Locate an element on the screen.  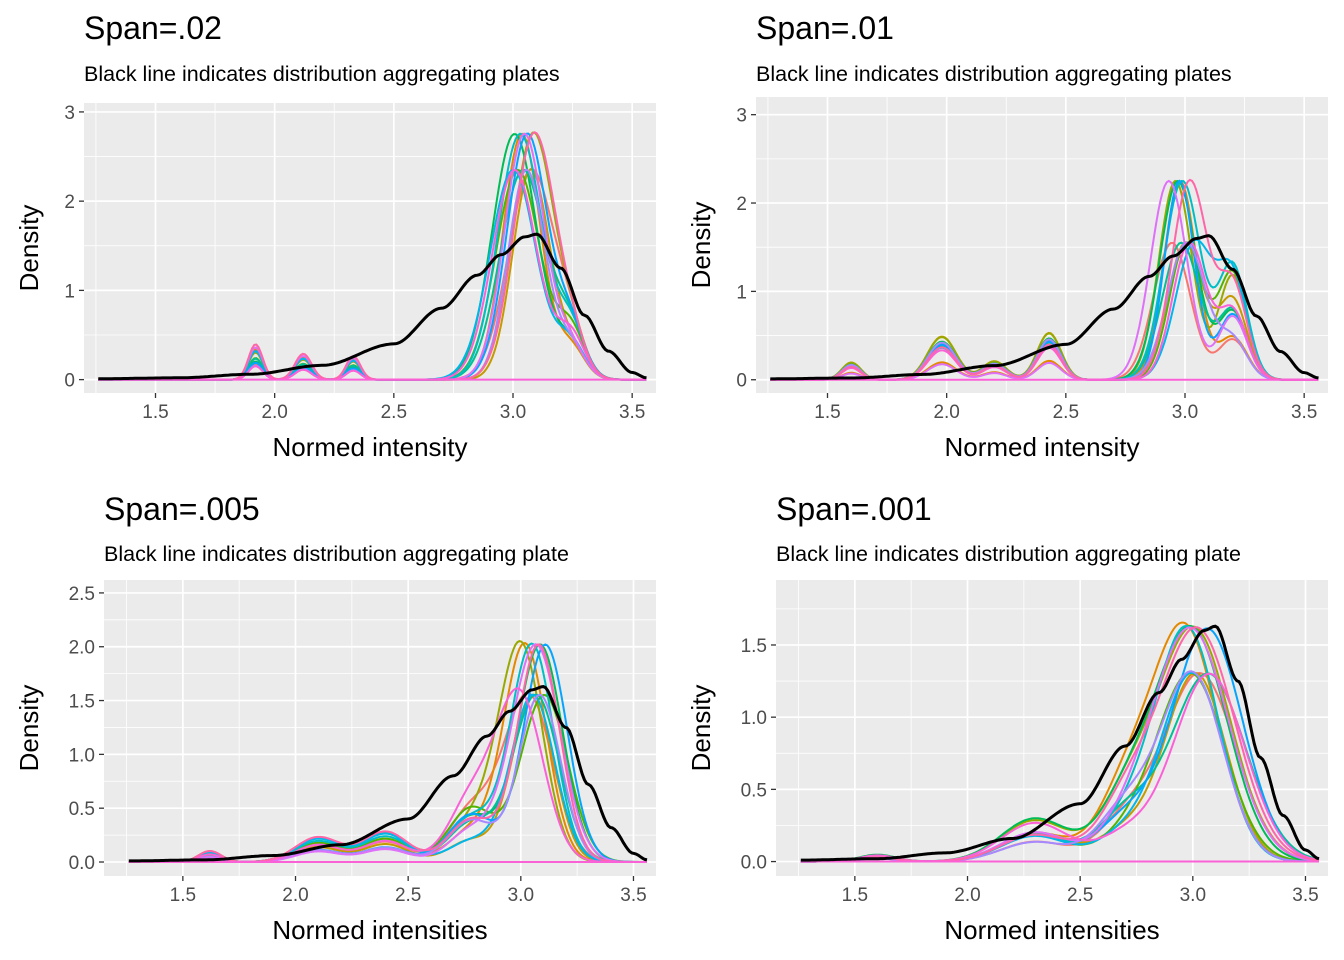
chart-title: Span=.005 is located at coordinates (182, 509).